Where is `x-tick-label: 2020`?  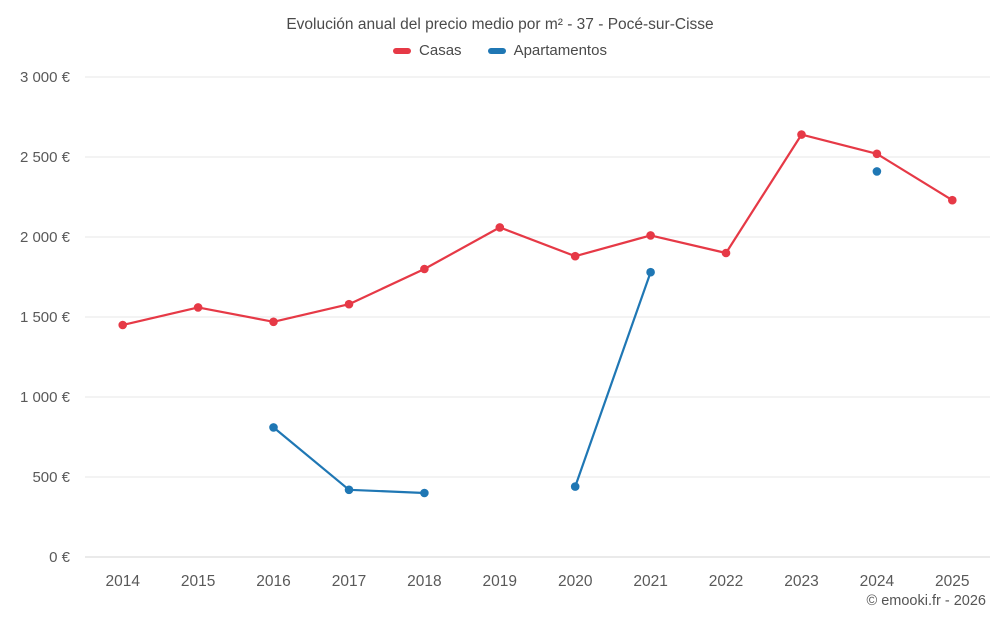 x-tick-label: 2020 is located at coordinates (575, 581).